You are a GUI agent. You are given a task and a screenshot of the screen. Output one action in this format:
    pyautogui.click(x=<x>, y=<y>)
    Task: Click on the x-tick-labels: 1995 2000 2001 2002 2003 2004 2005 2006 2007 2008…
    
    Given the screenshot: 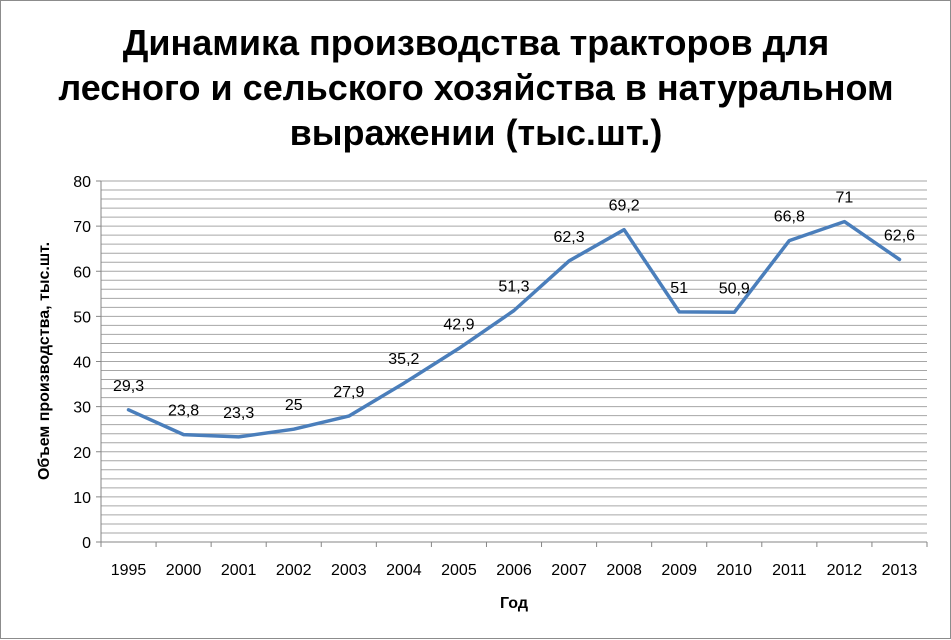 What is the action you would take?
    pyautogui.click(x=514, y=570)
    